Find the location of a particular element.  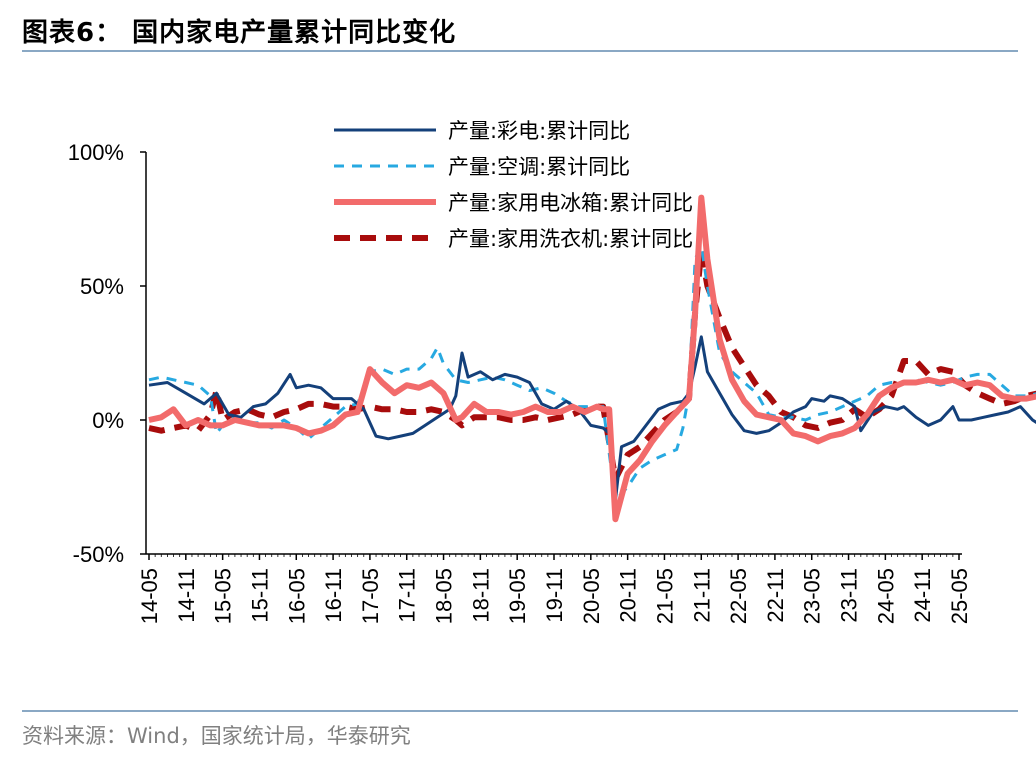

x-tick-label: 24-11 is located at coordinates (922, 595).